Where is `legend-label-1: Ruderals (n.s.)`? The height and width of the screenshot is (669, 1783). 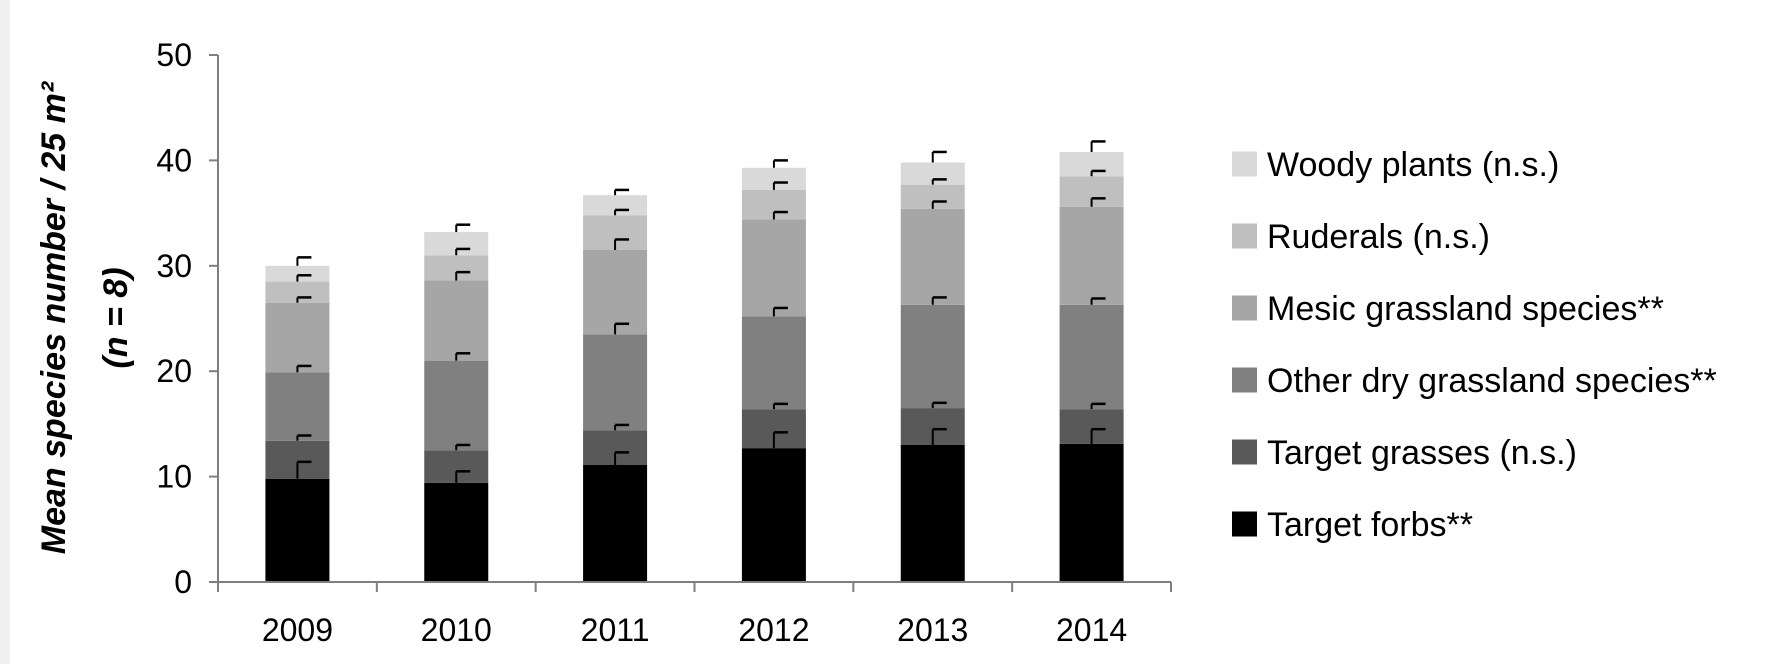
legend-label-1: Ruderals (n.s.) is located at coordinates (1378, 237).